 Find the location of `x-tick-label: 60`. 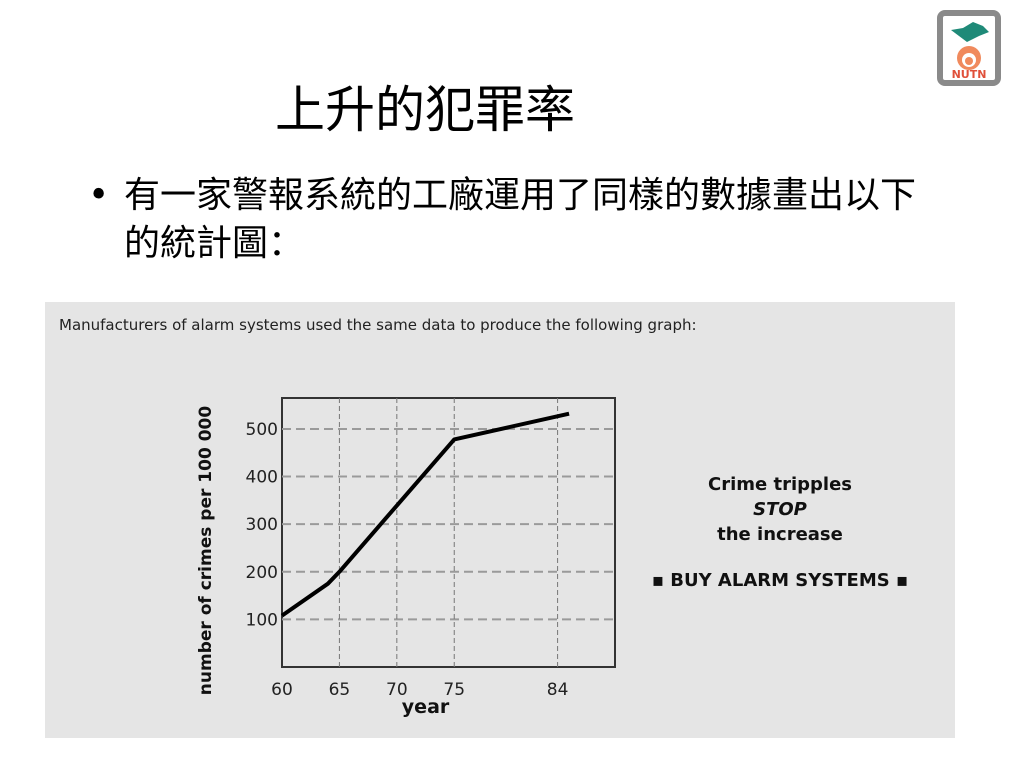

x-tick-label: 60 is located at coordinates (282, 690).